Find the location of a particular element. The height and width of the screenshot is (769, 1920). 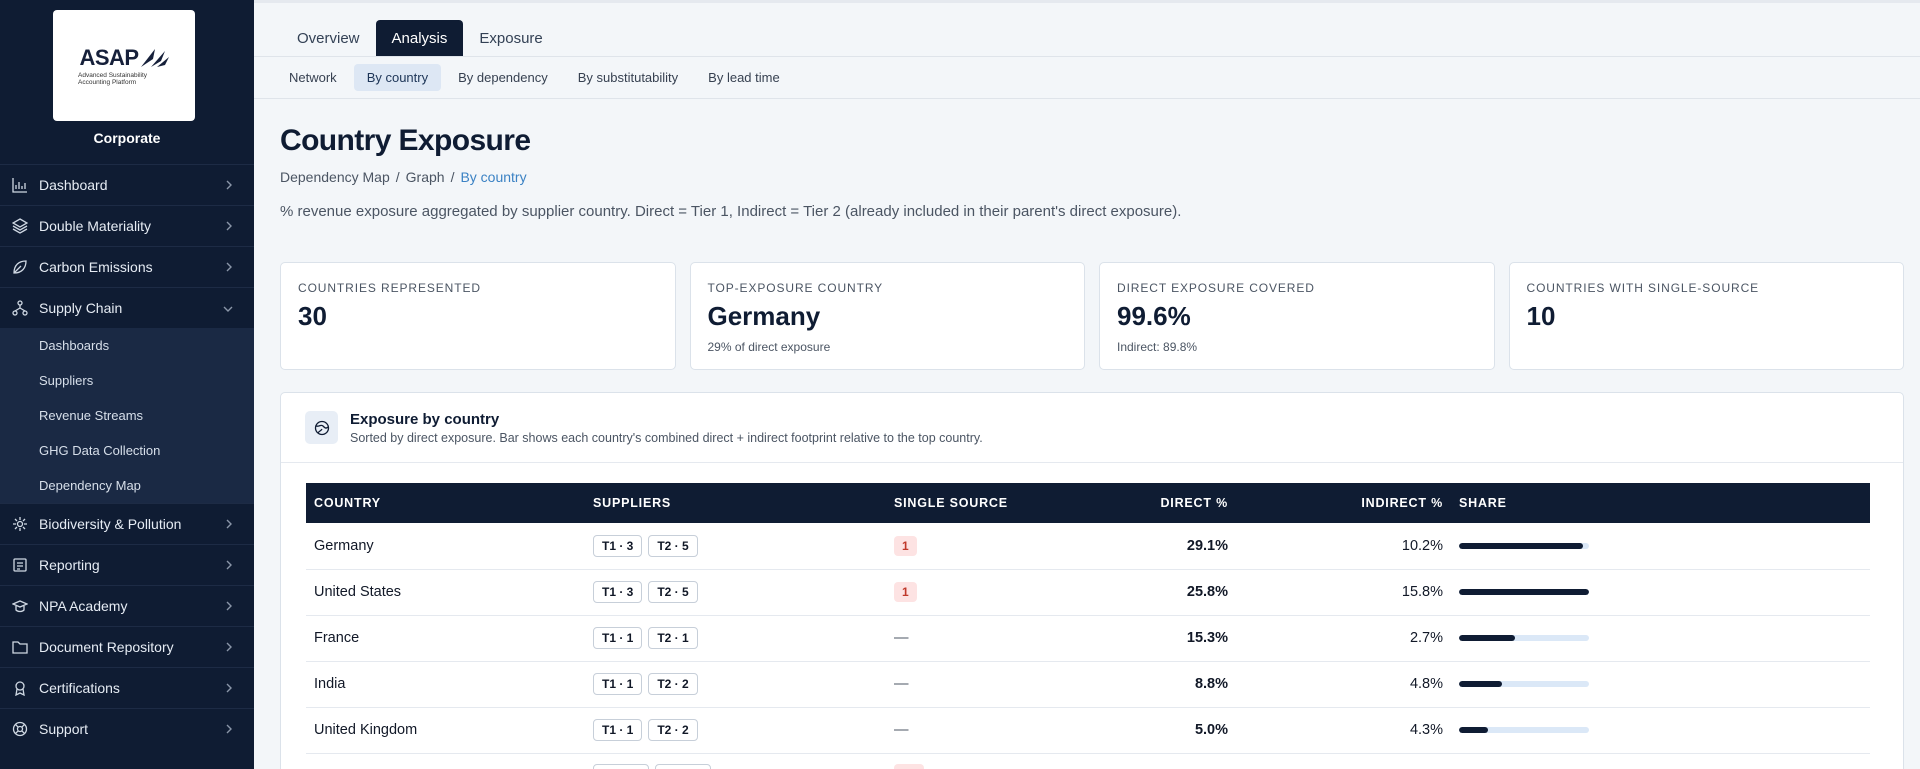

panel-title: Exposure by country is located at coordinates (425, 419).